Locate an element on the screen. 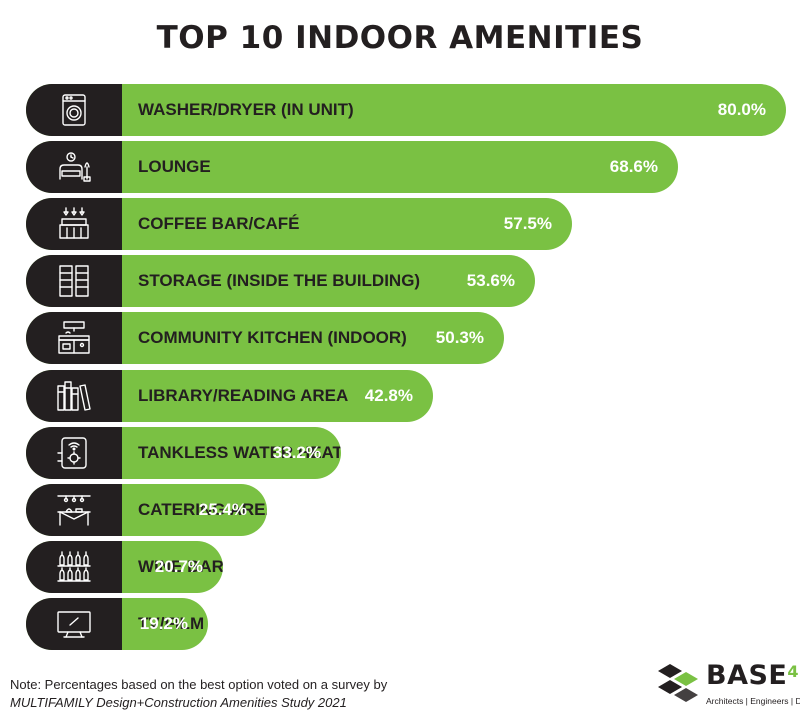 This screenshot has height=728, width=800. bar-row: STORAGE (INSIDE THE BUILDING) 53.6% is located at coordinates (280, 281).